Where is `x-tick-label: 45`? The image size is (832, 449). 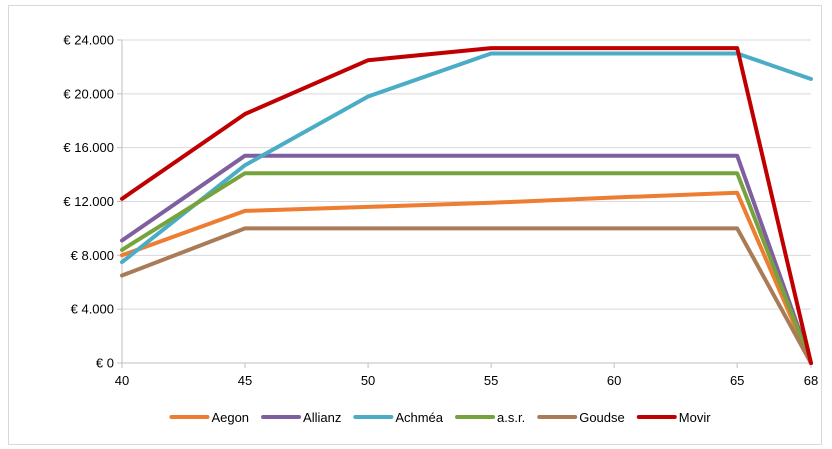 x-tick-label: 45 is located at coordinates (245, 380).